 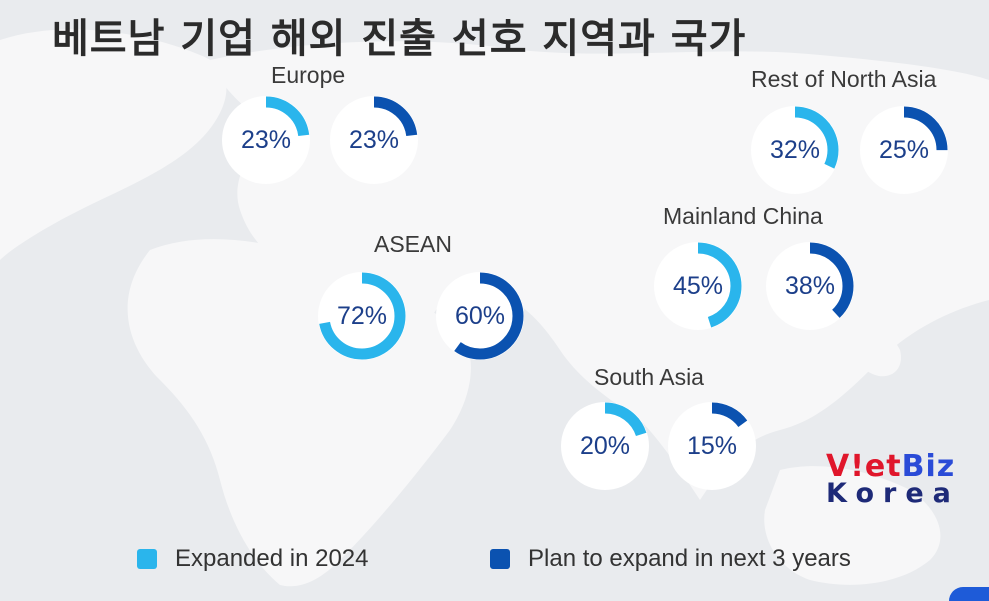 I want to click on legend-item-expanded: Expanded in 2024, so click(x=253, y=559).